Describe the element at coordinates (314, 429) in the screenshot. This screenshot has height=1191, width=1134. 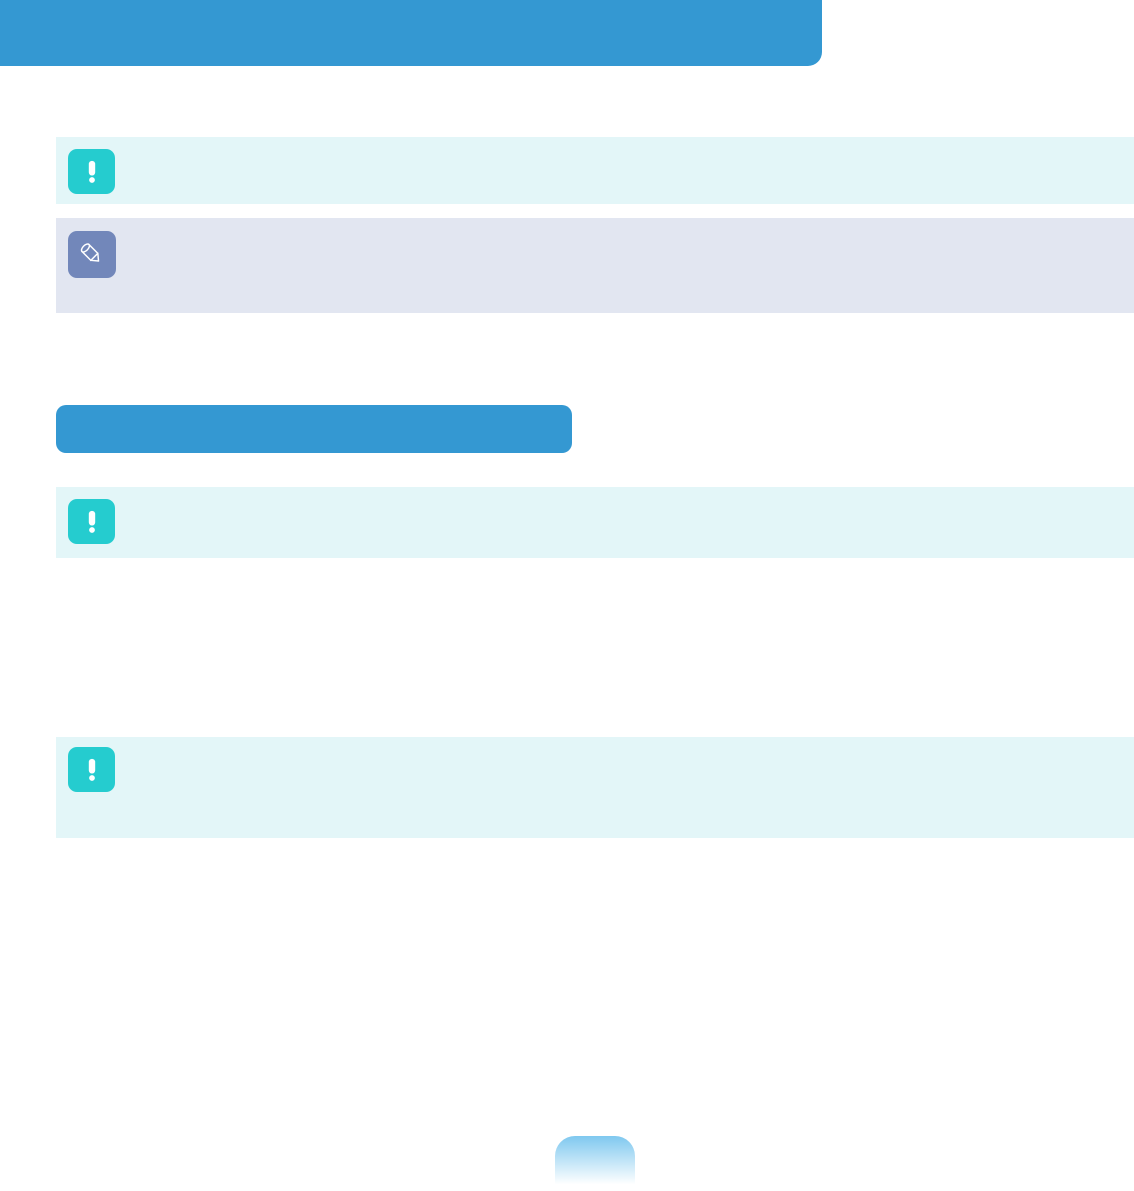
I see `section-title-bar` at that location.